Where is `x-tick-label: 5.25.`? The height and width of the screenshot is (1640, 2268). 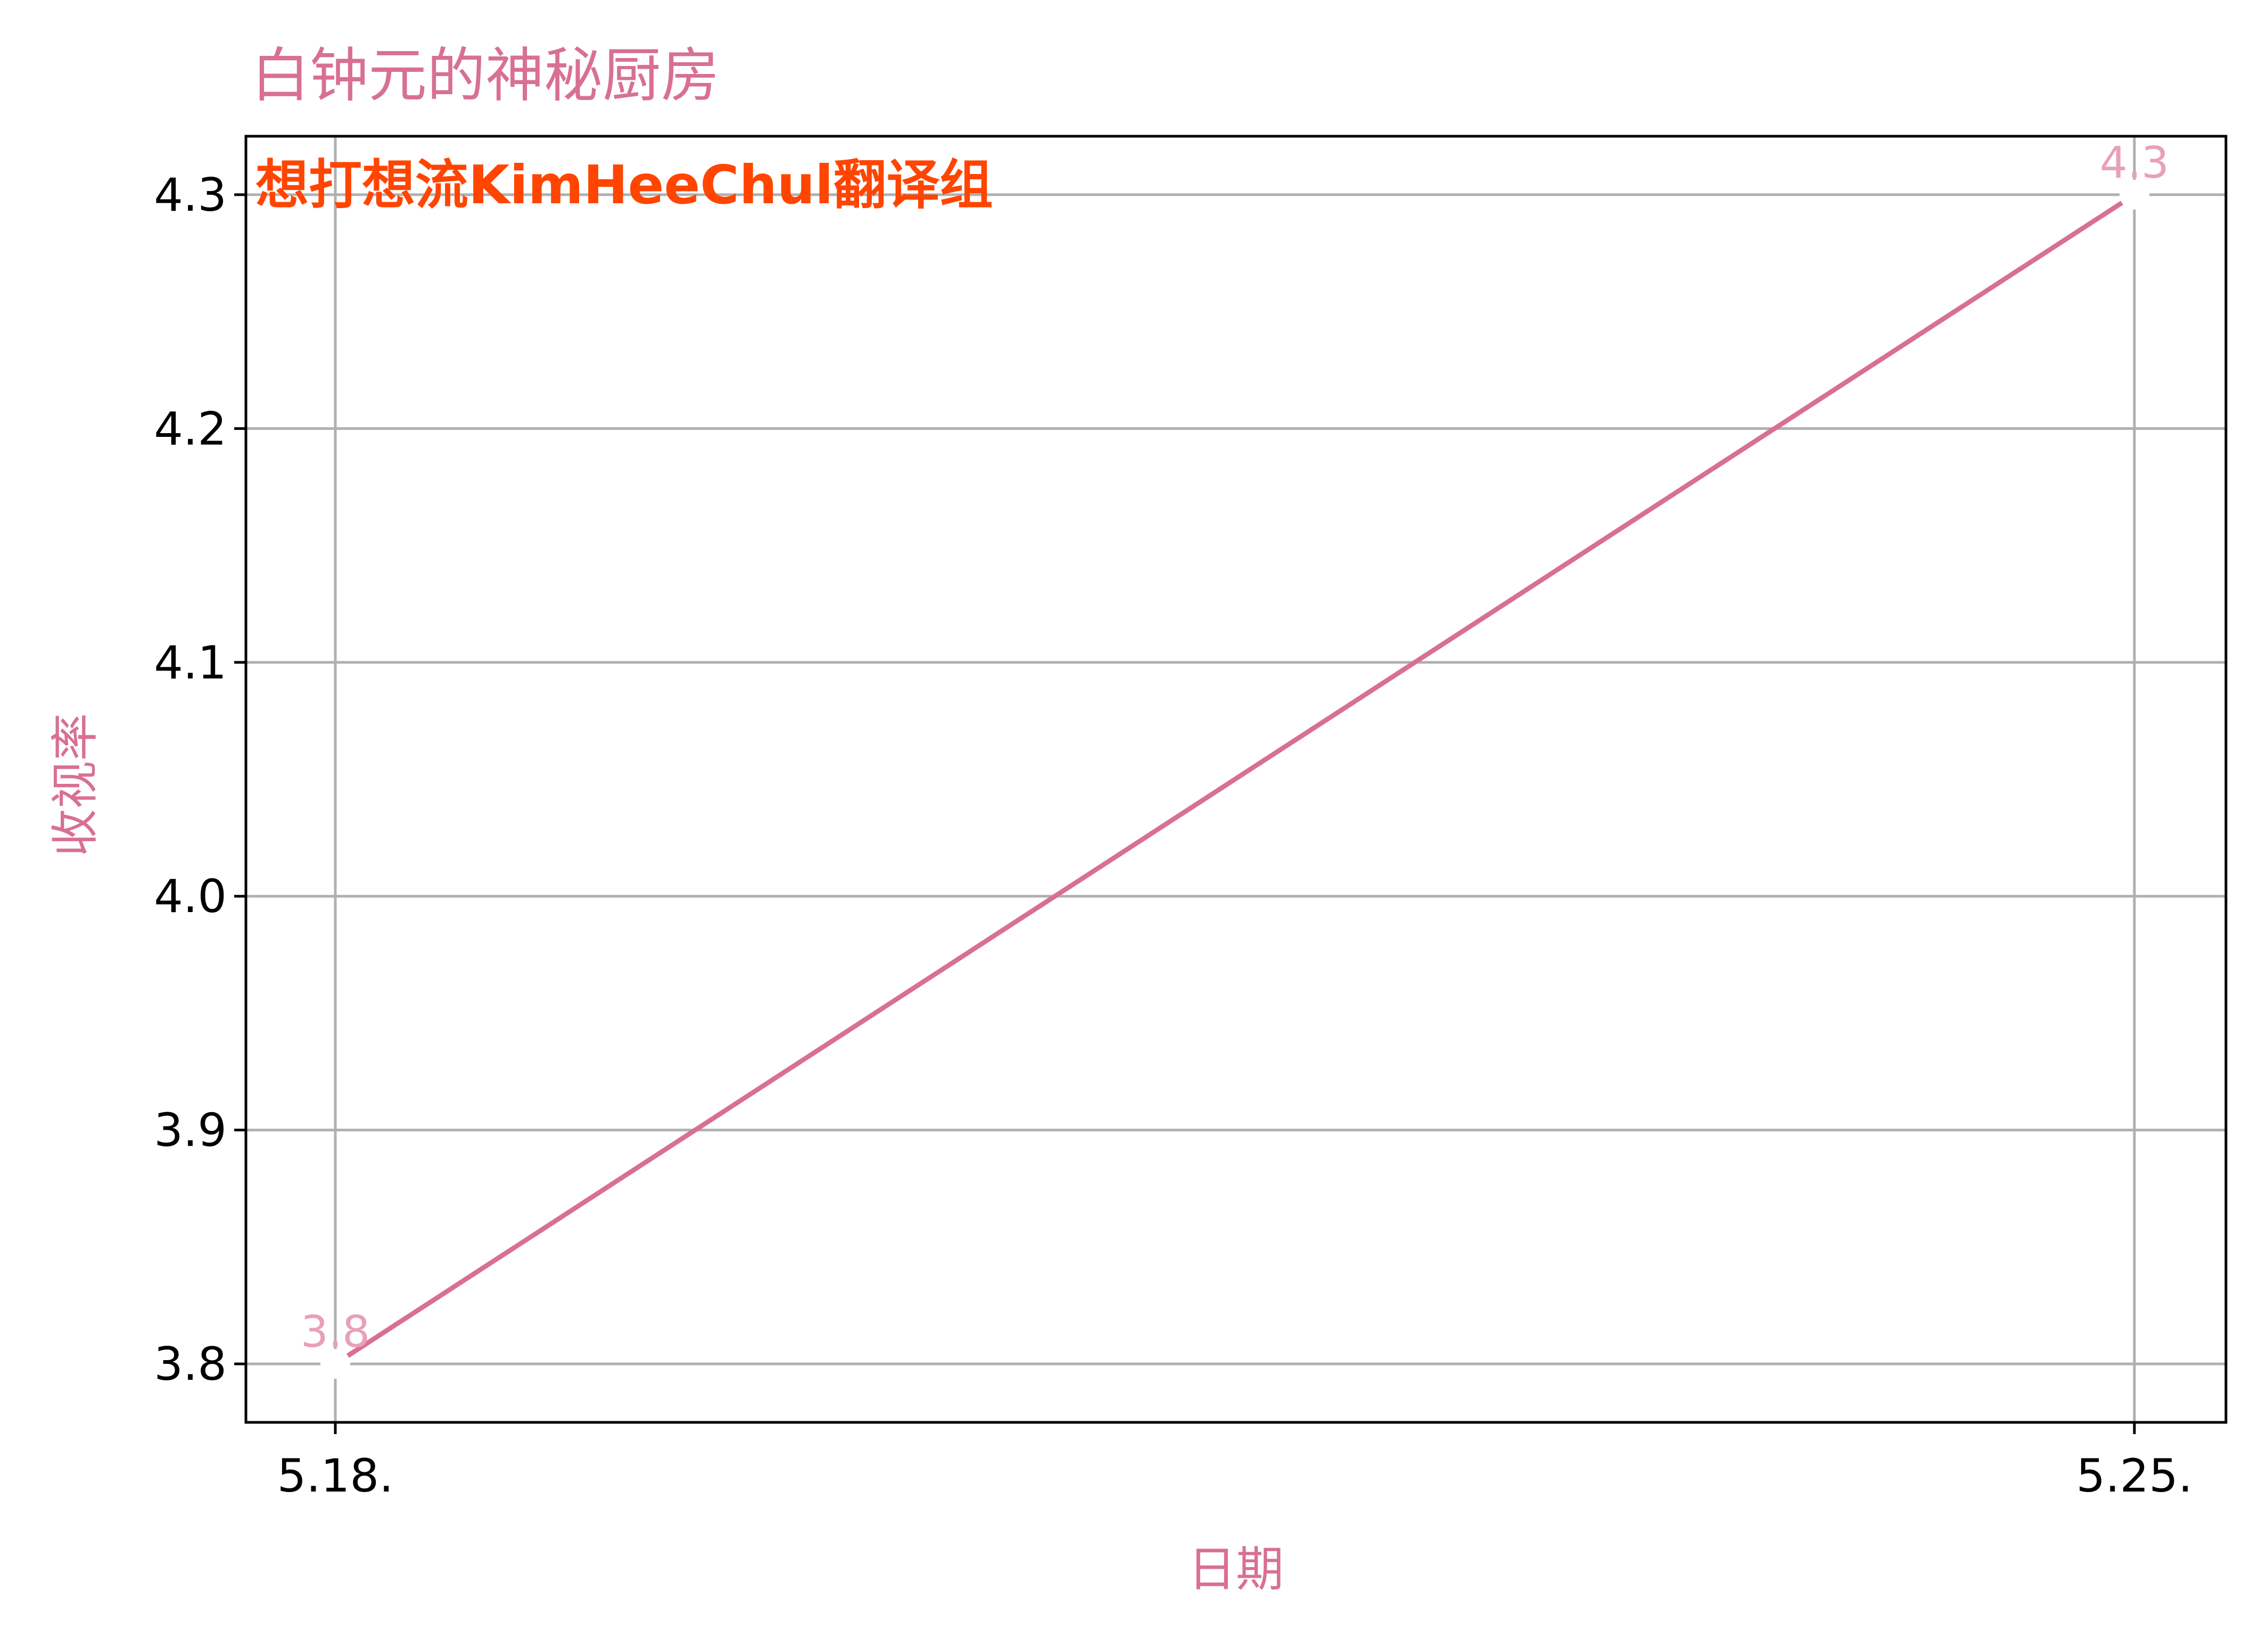 x-tick-label: 5.25. is located at coordinates (2134, 1476).